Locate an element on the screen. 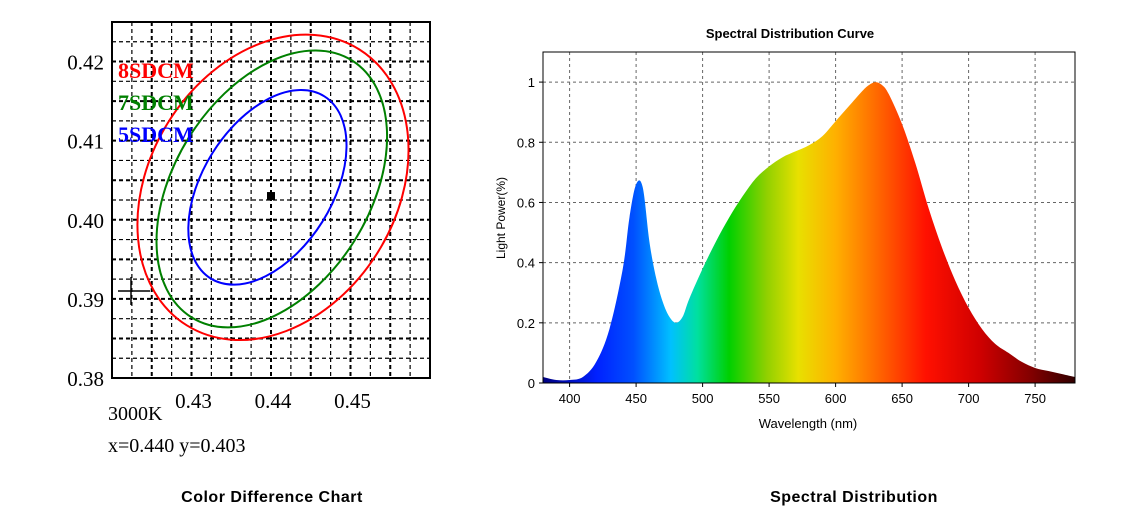 The height and width of the screenshot is (531, 1140). spd-title: Spectral Distribution Curve is located at coordinates (790, 33).